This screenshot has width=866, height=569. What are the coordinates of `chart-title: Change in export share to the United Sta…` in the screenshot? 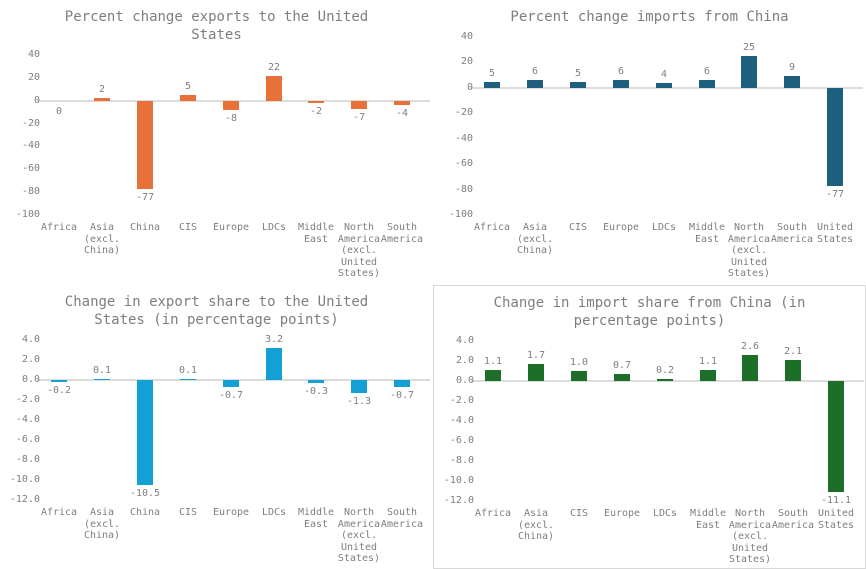 It's located at (216, 311).